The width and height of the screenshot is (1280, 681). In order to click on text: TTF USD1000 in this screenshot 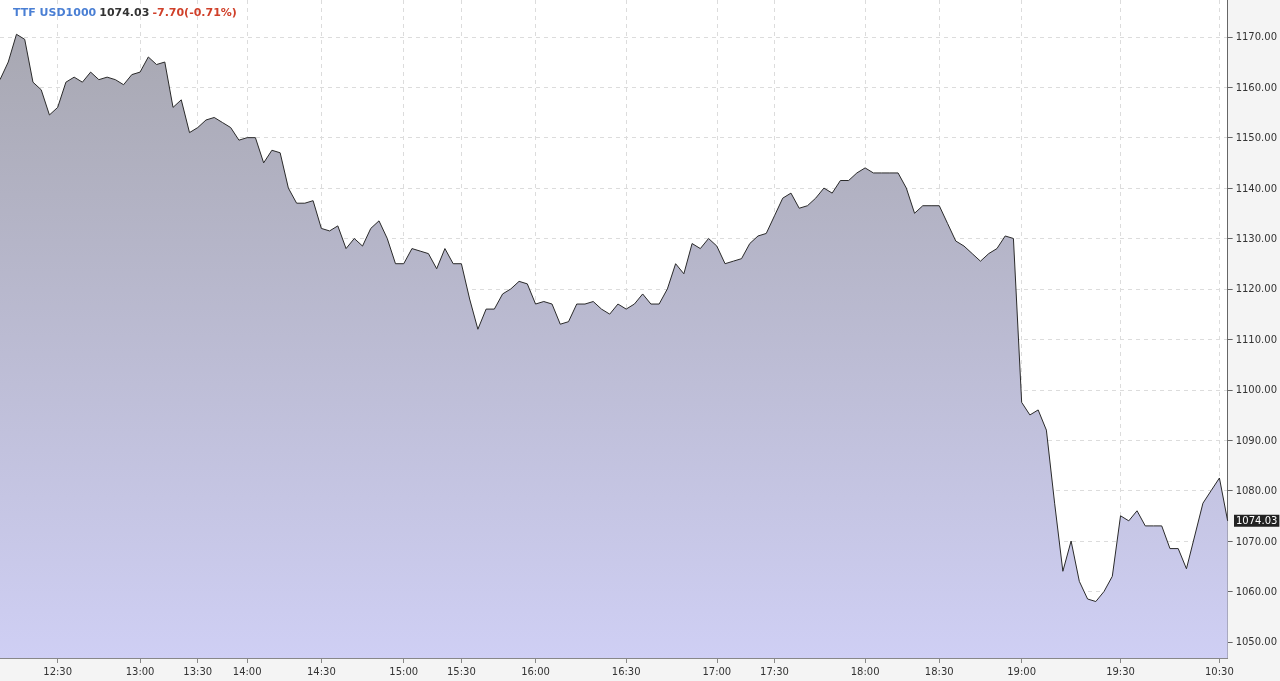, I will do `click(55, 12)`.